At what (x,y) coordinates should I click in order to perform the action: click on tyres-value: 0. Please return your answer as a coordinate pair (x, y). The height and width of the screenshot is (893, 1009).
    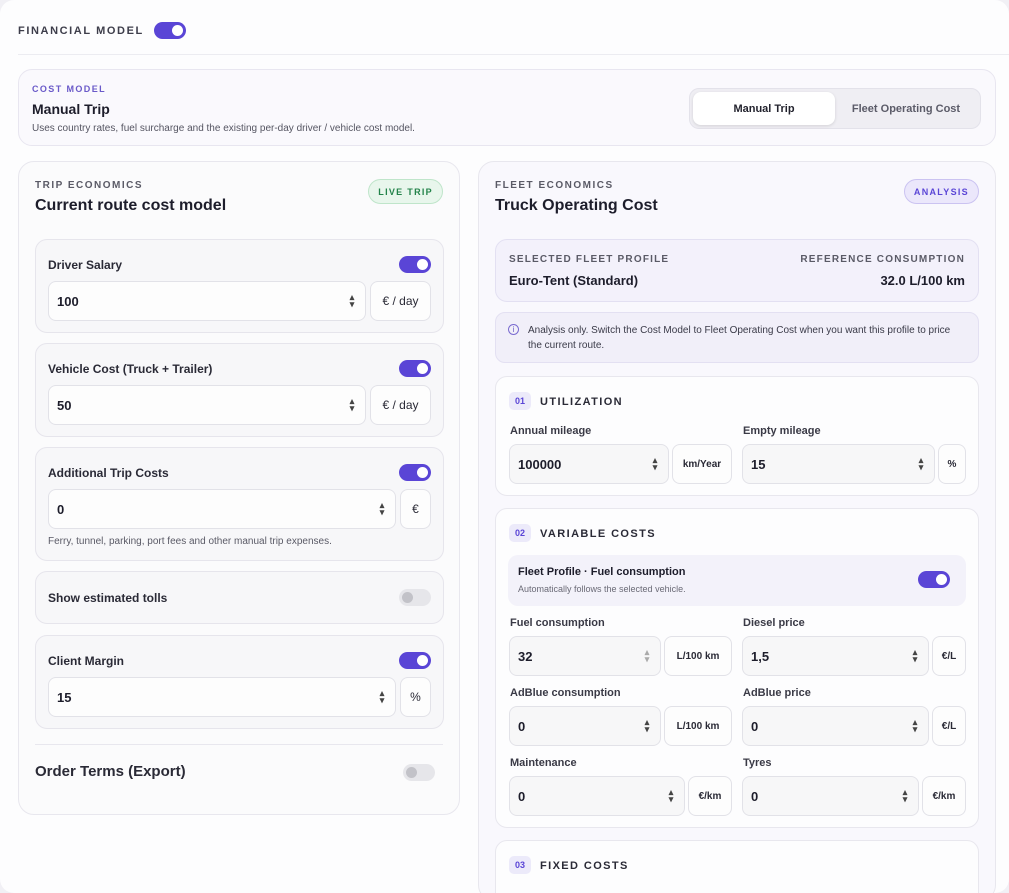
    Looking at the image, I should click on (755, 796).